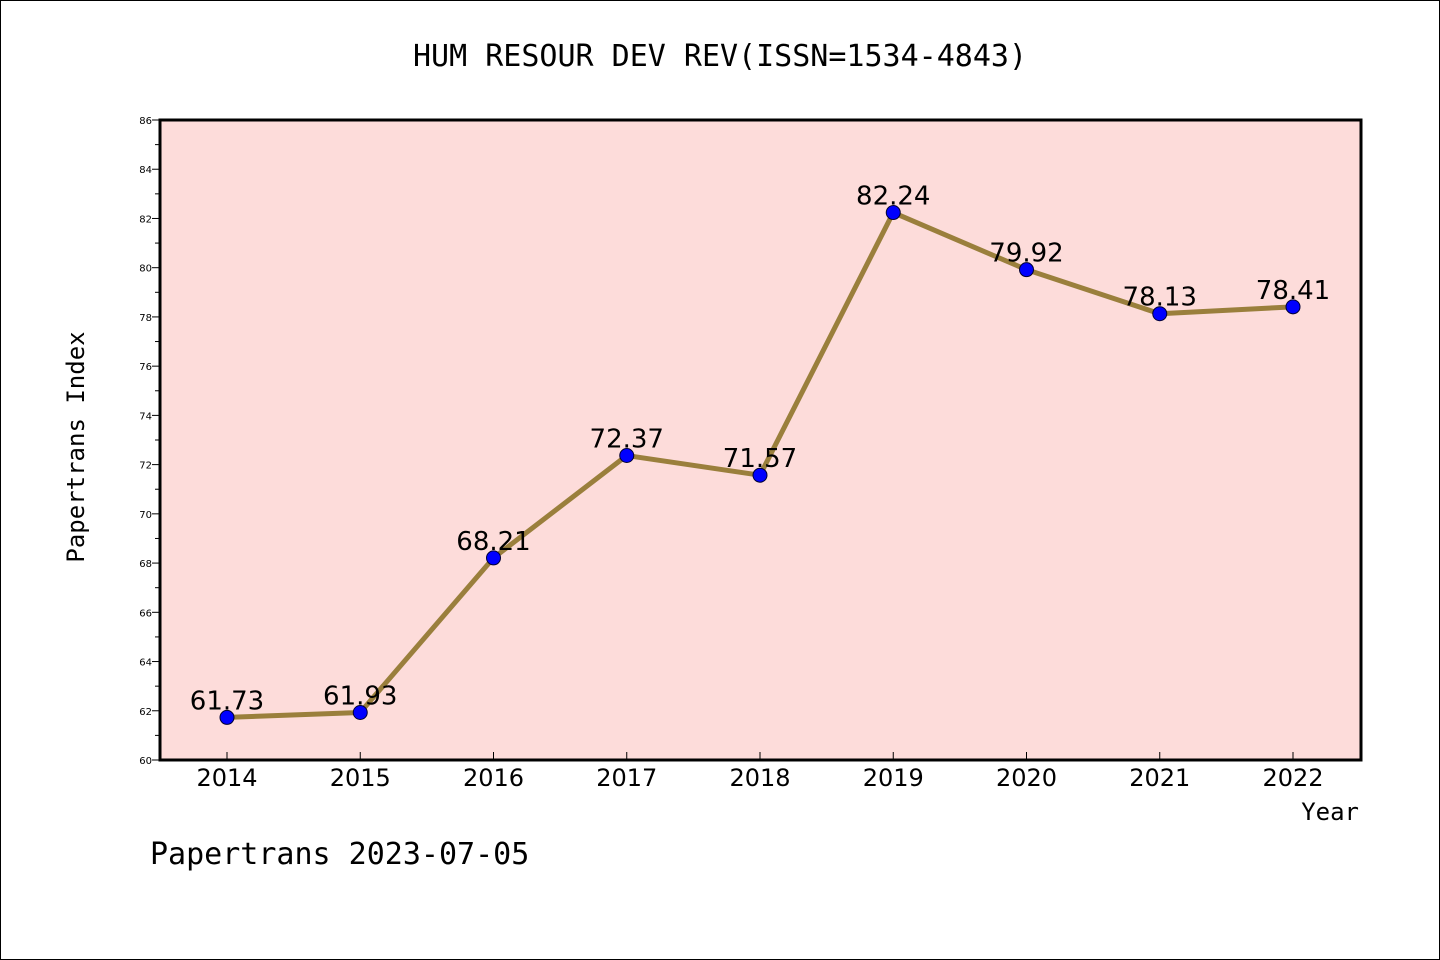 The width and height of the screenshot is (1440, 960). I want to click on data-label: 68.21, so click(493, 542).